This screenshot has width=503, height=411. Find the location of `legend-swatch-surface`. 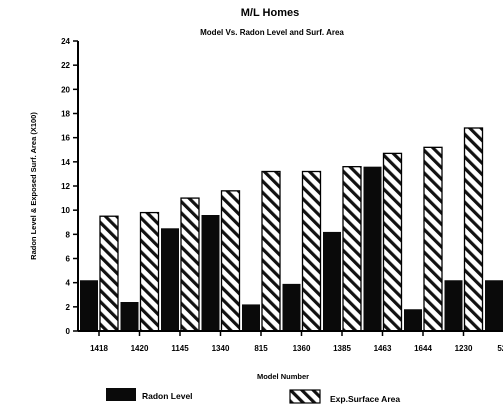

legend-swatch-surface is located at coordinates (305, 396).